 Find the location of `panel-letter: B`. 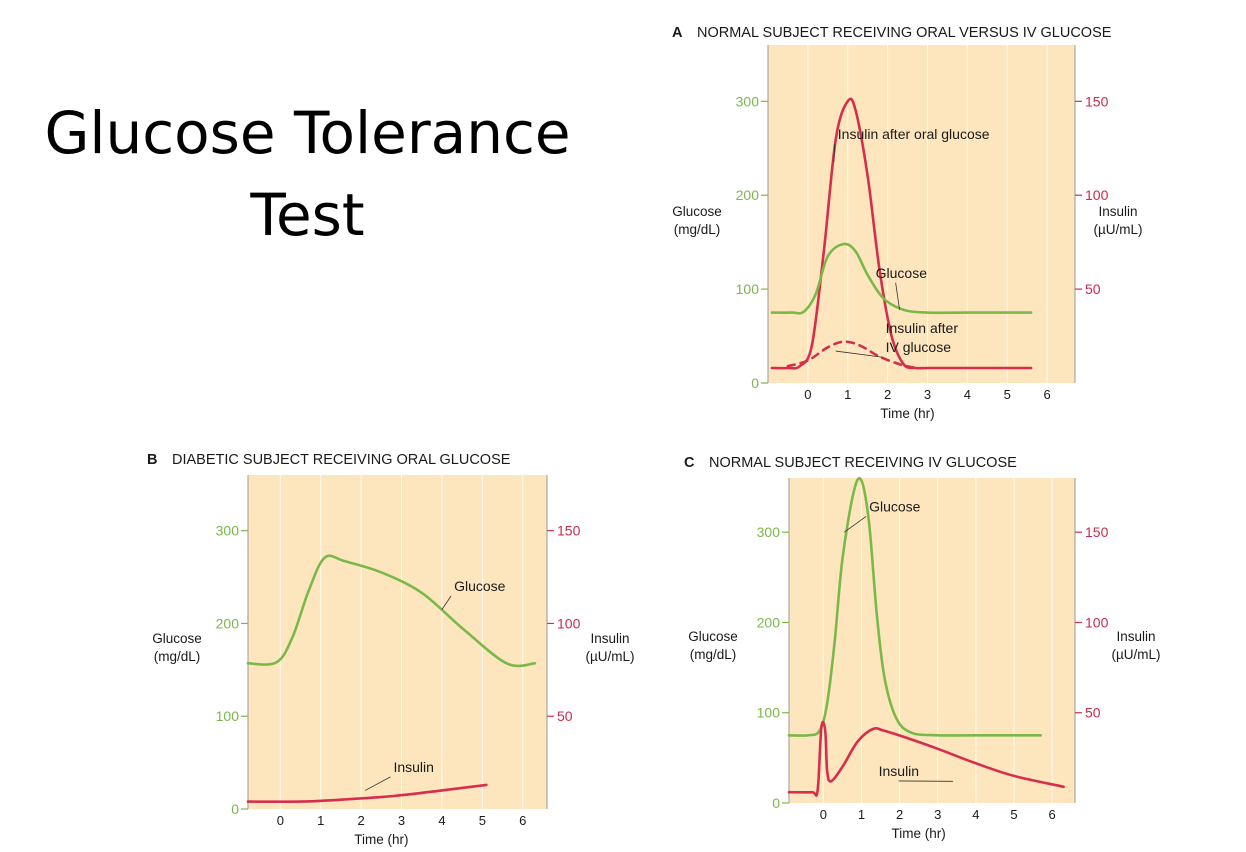

panel-letter: B is located at coordinates (152, 460).